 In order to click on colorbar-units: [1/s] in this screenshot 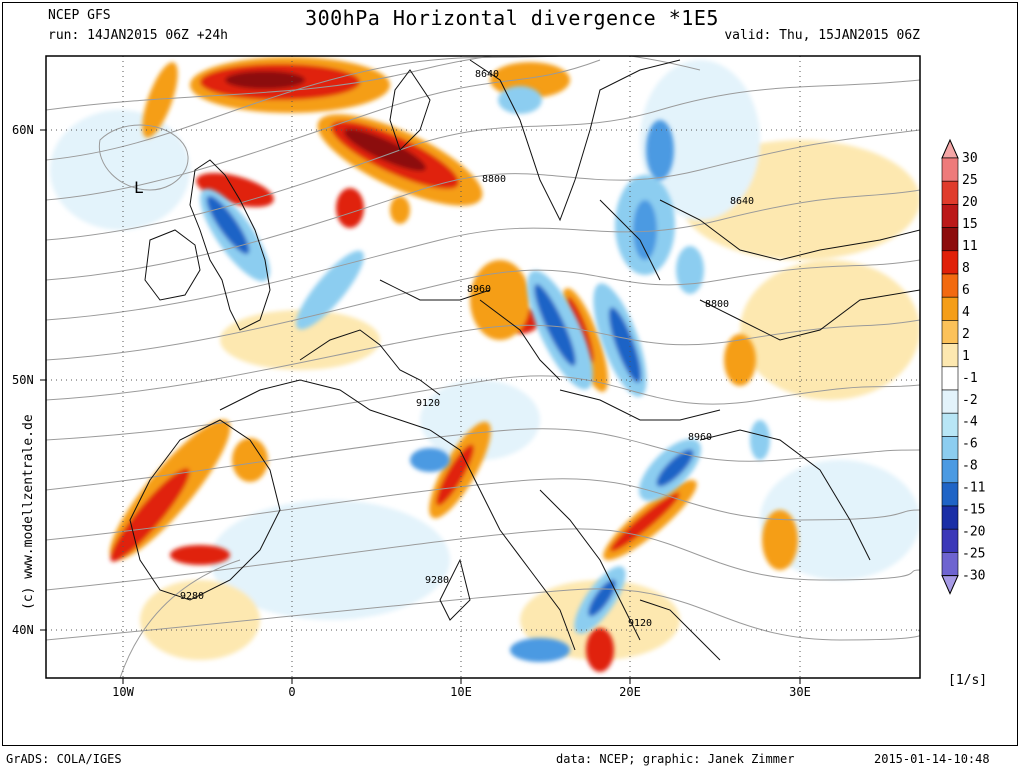, I will do `click(967, 680)`.